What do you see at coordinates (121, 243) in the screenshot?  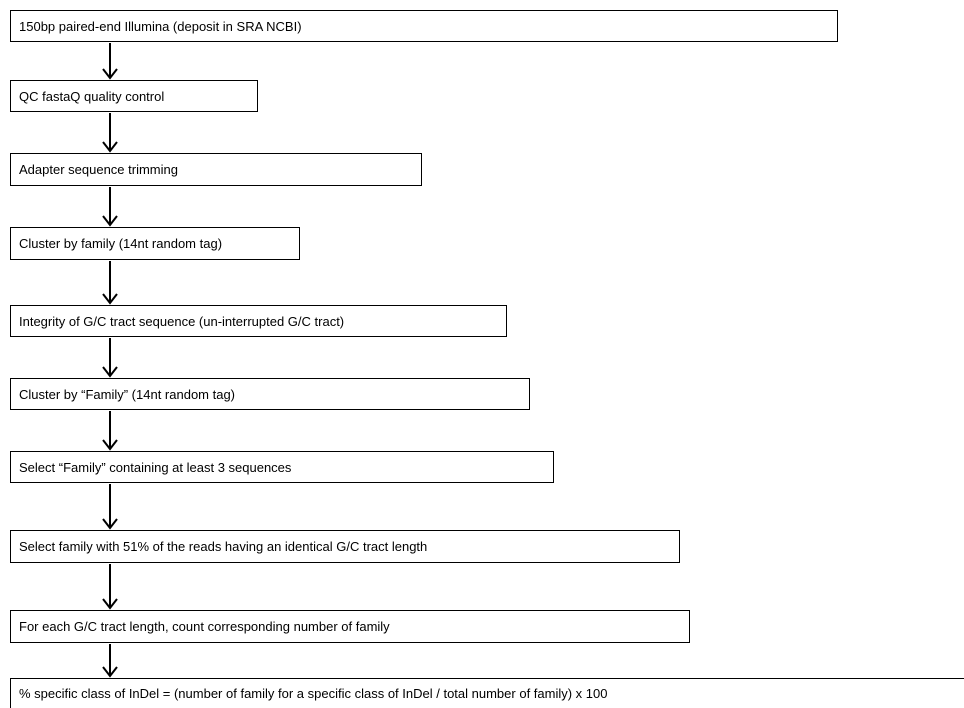 I see `step-label-4: Cluster by family (14nt random tag)` at bounding box center [121, 243].